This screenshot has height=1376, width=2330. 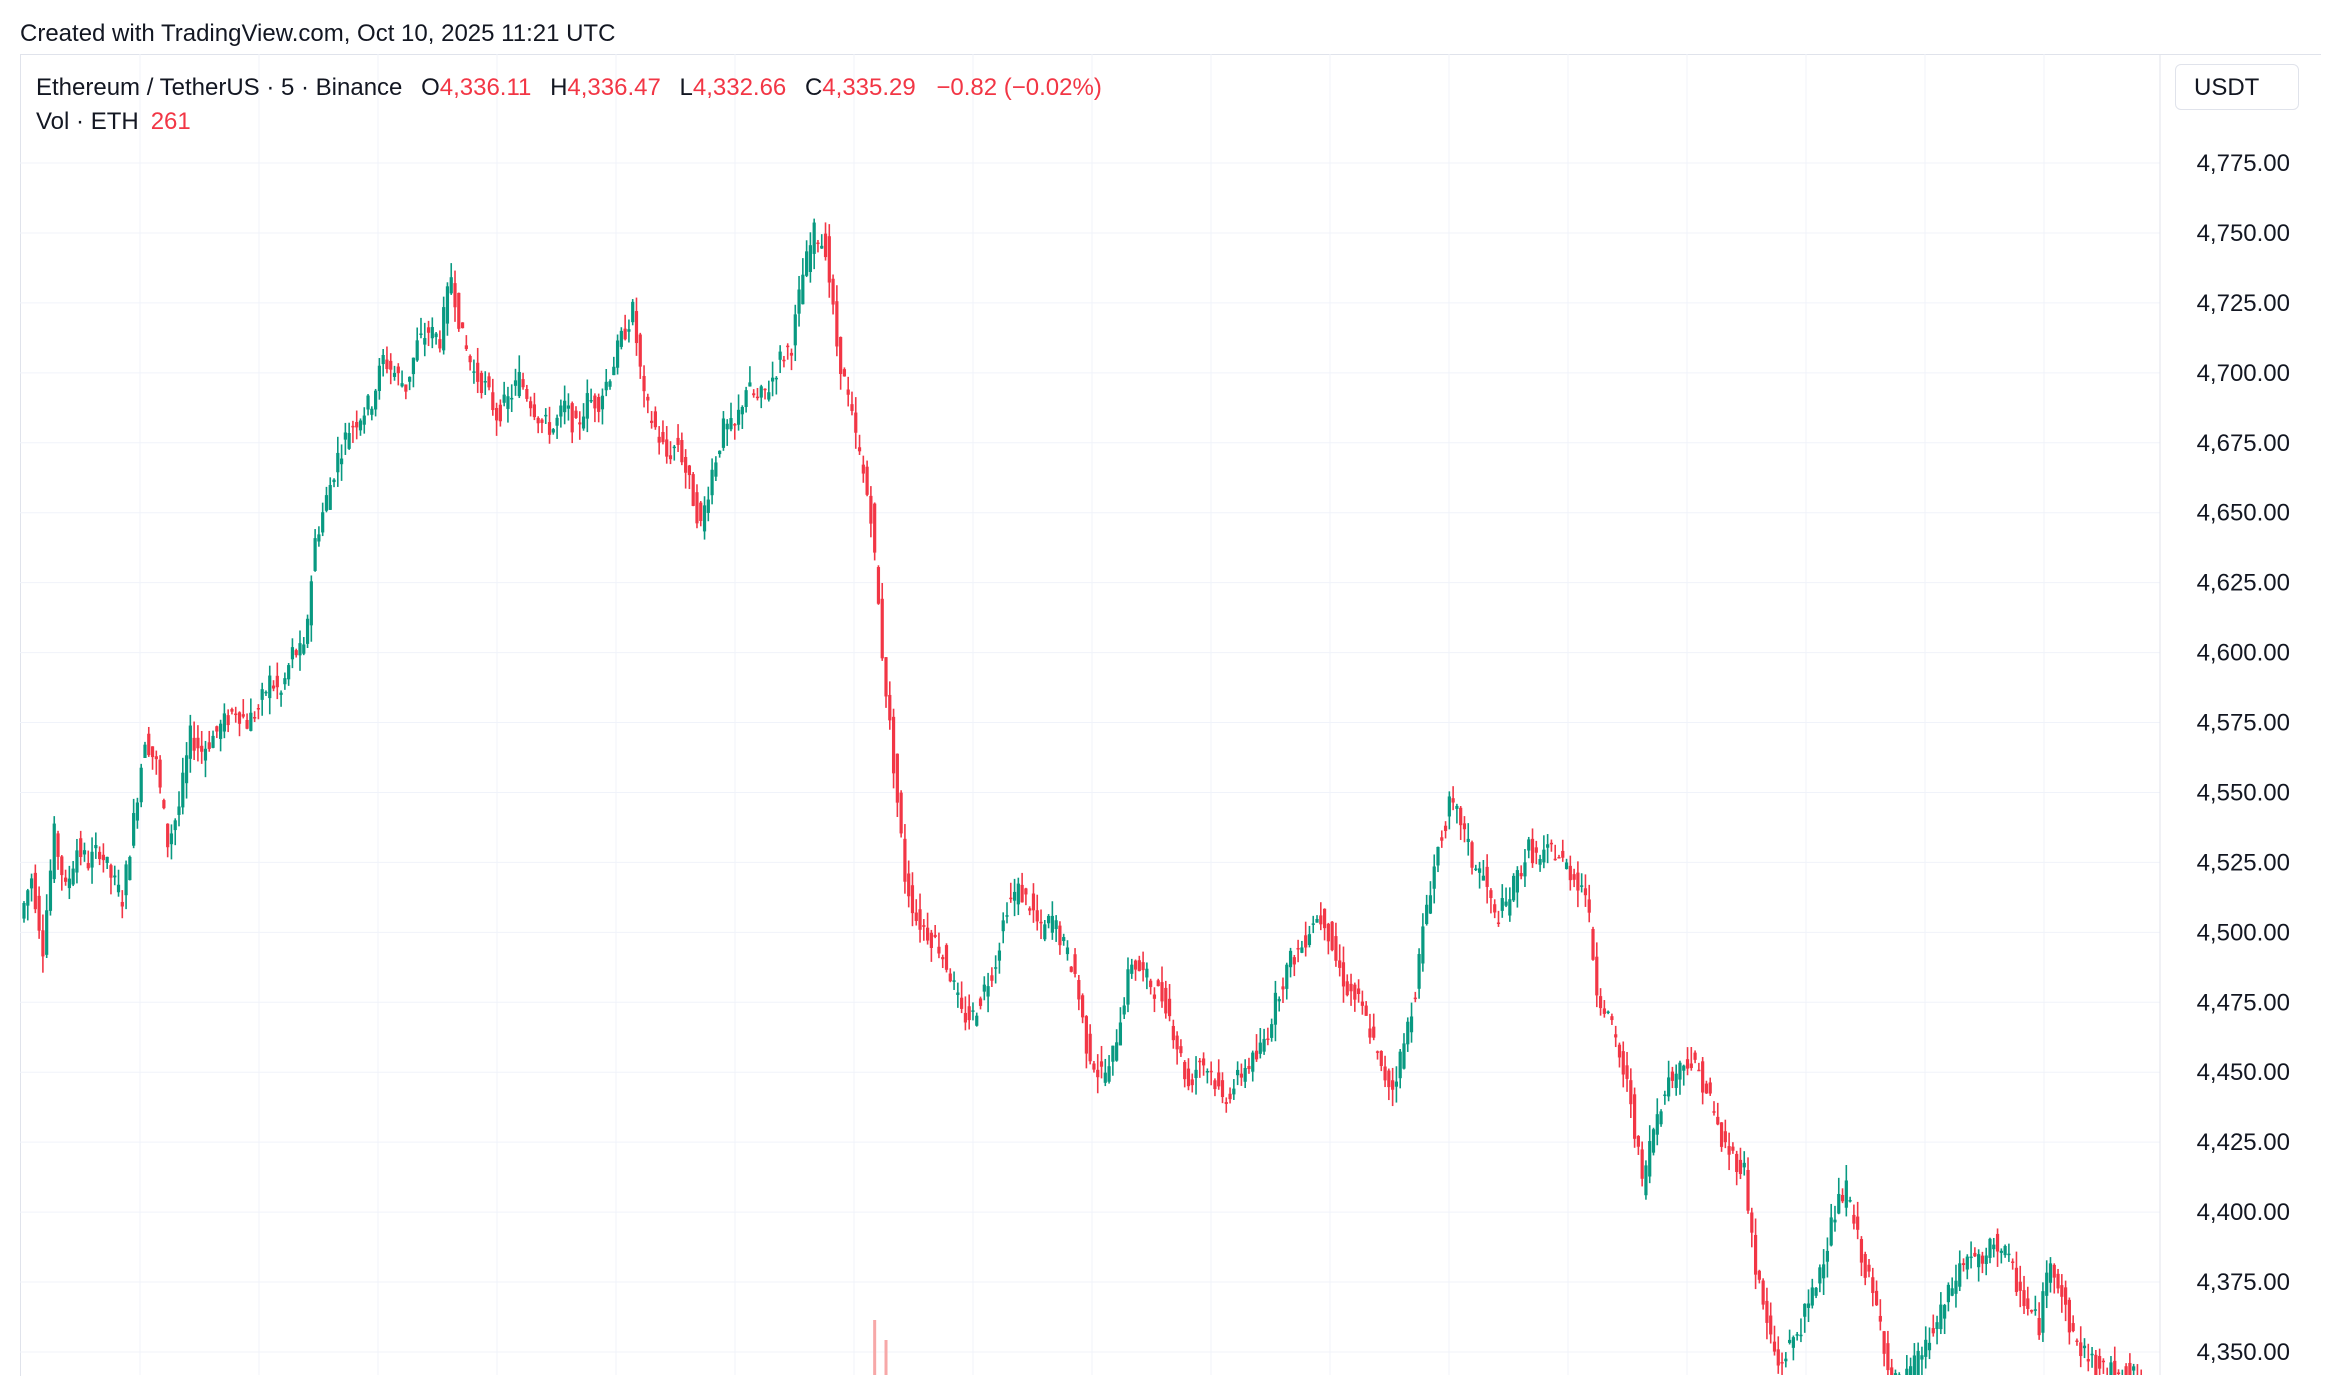 I want to click on y-tick-label: 4,675.00, so click(x=2243, y=443).